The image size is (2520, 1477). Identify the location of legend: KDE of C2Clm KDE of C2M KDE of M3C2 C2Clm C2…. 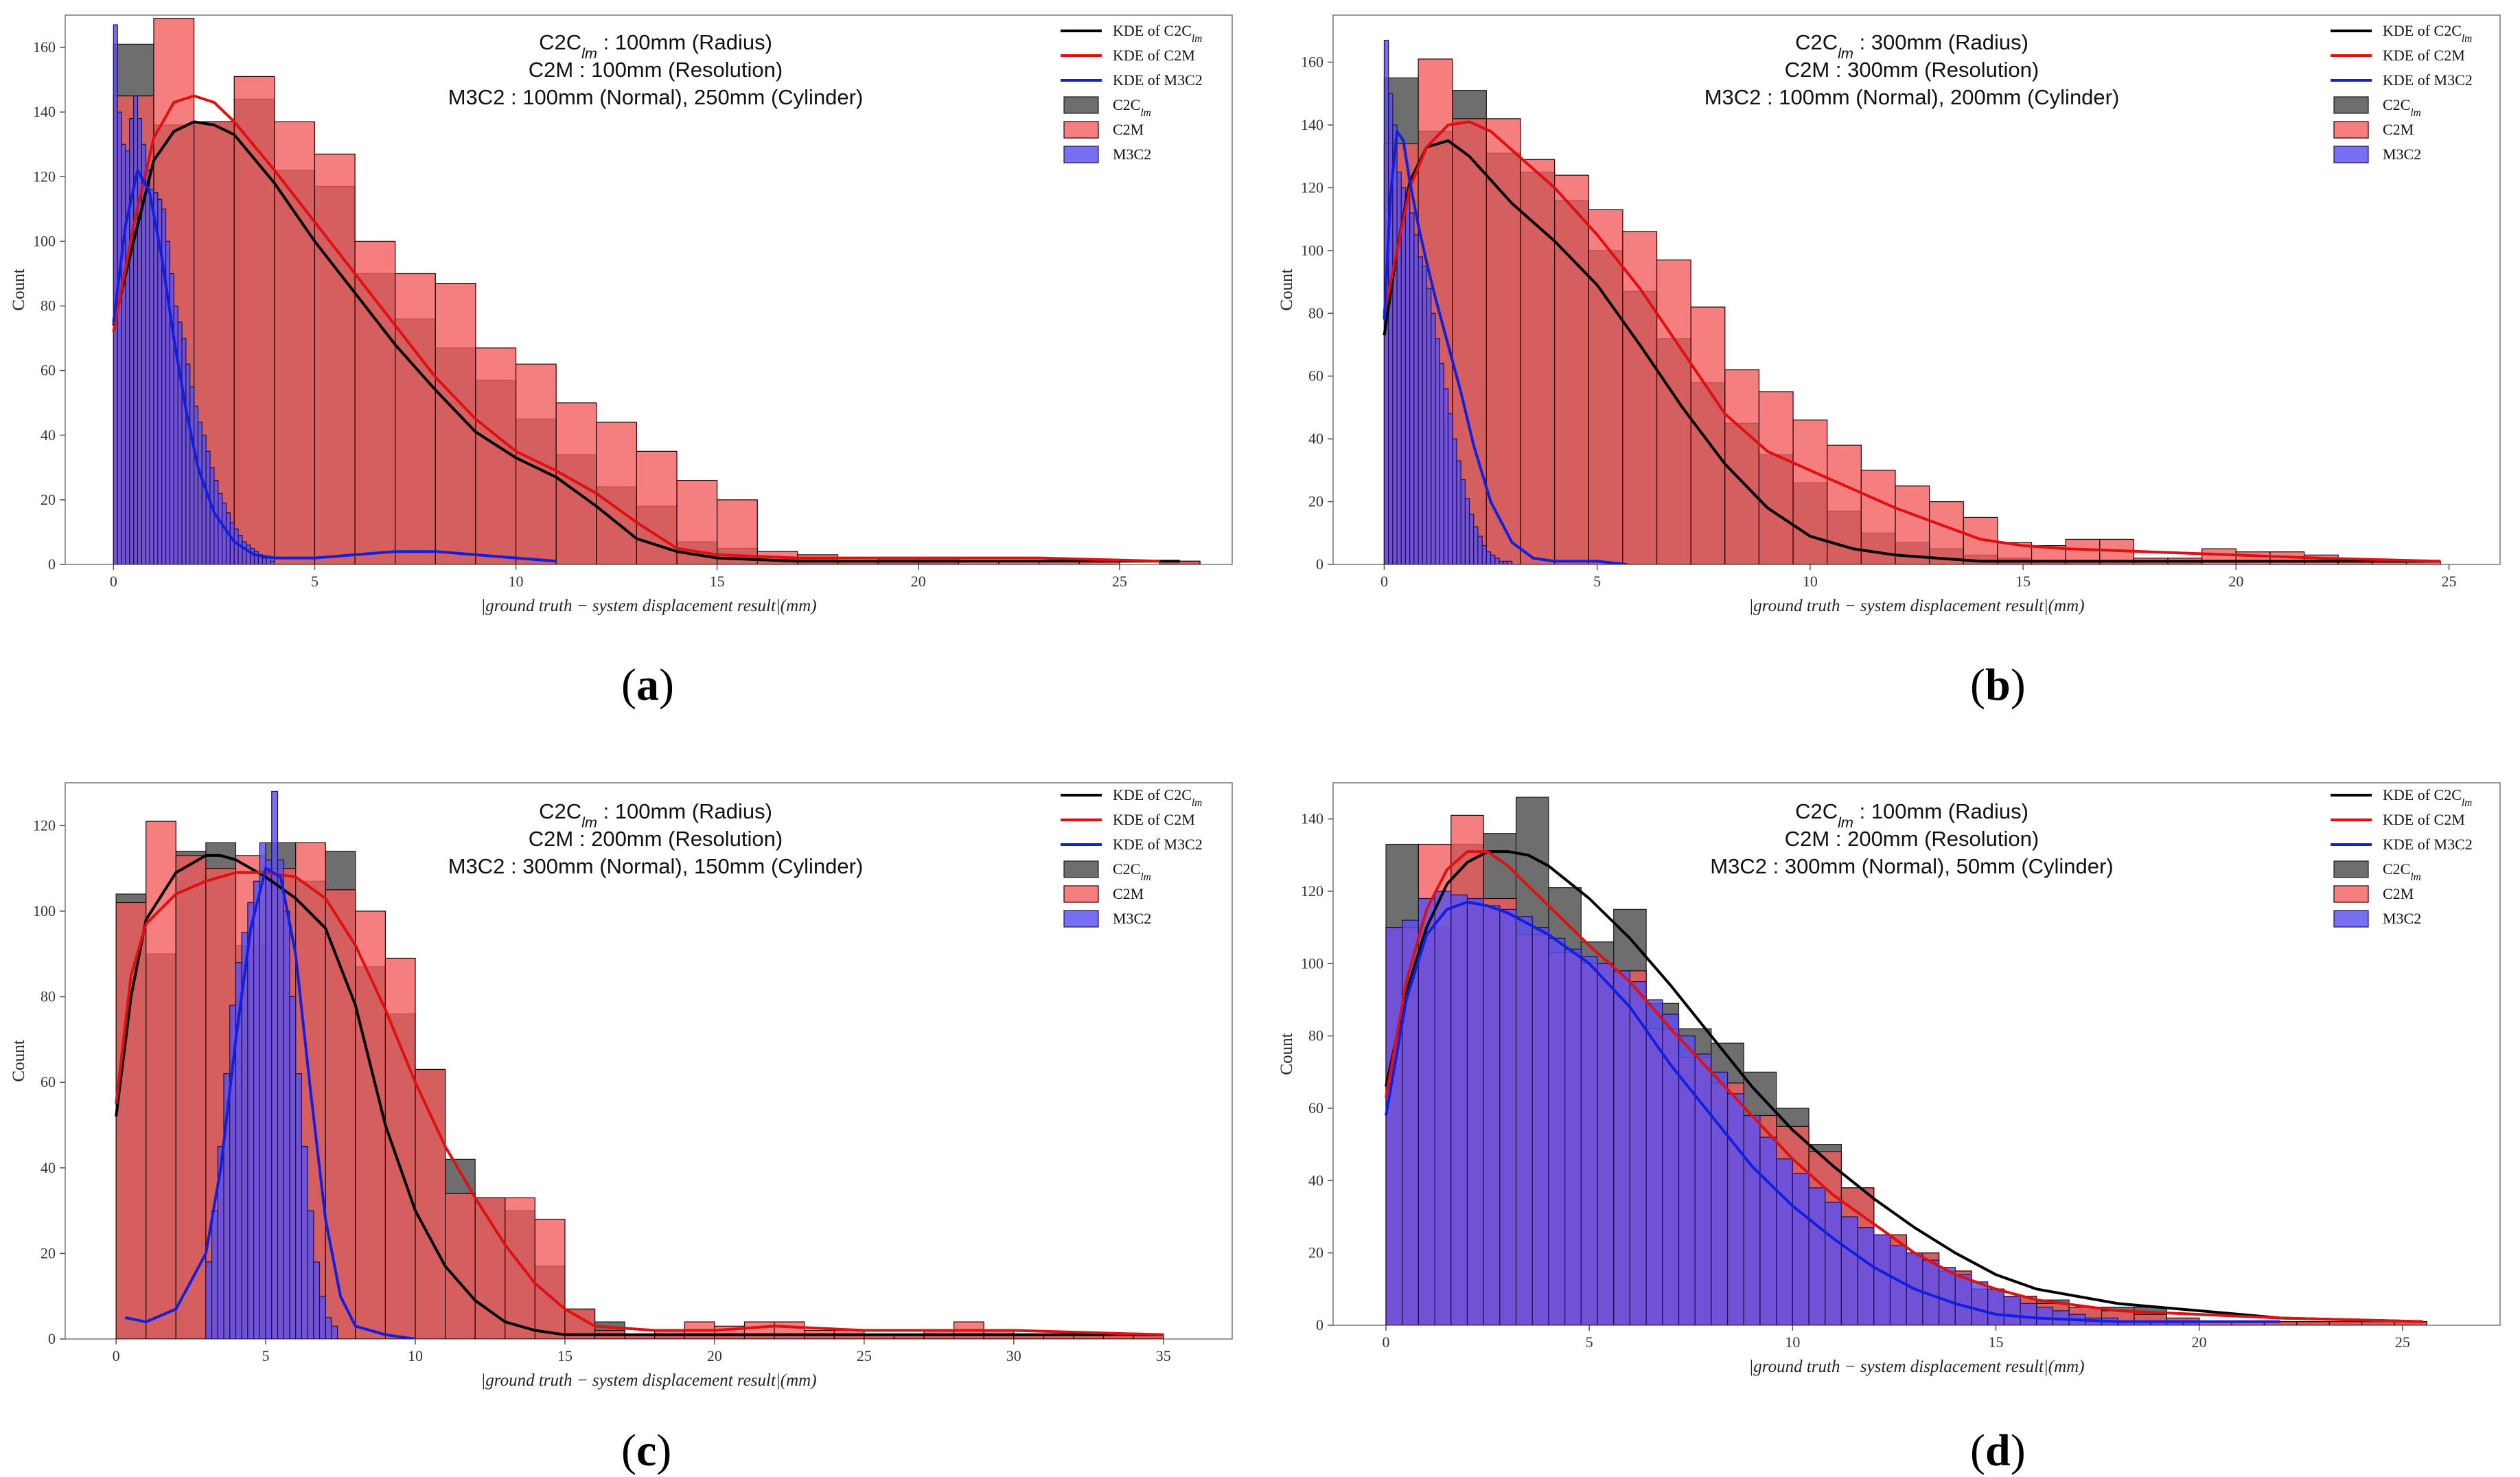
(1132, 857).